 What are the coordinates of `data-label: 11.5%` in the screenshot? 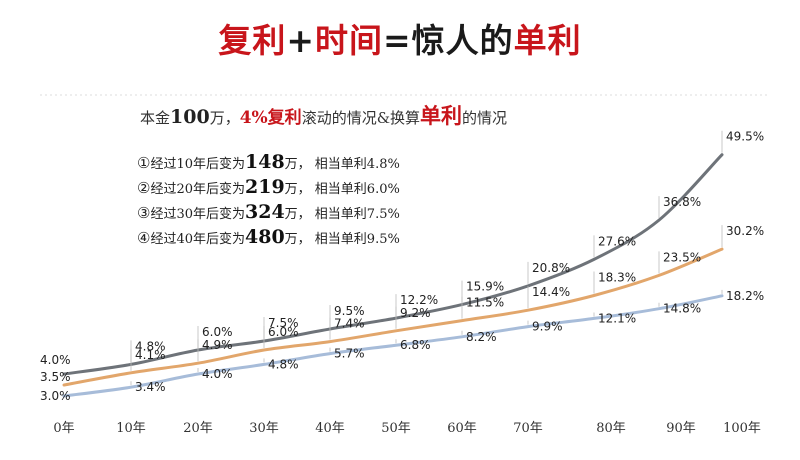 It's located at (485, 303).